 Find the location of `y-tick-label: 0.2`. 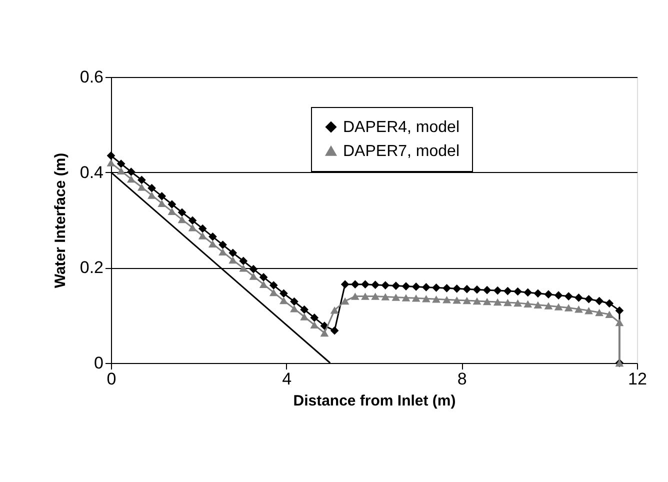

y-tick-label: 0.2 is located at coordinates (92, 268).